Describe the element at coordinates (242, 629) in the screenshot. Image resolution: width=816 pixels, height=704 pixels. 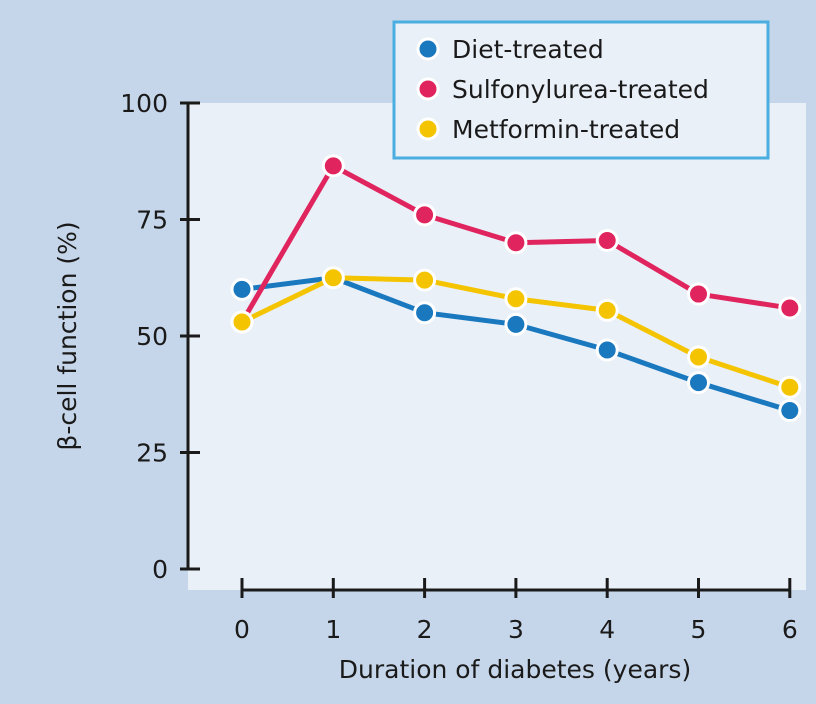
I see `x-tick-label: 0` at that location.